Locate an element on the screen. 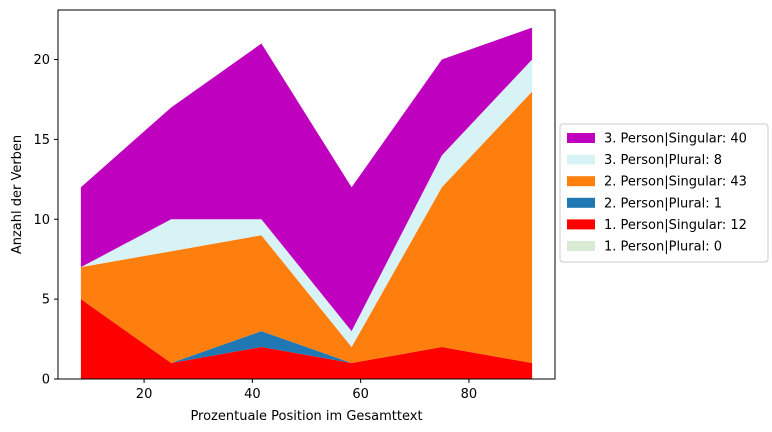 The image size is (772, 432). y-tick-label: 5 is located at coordinates (46, 300).